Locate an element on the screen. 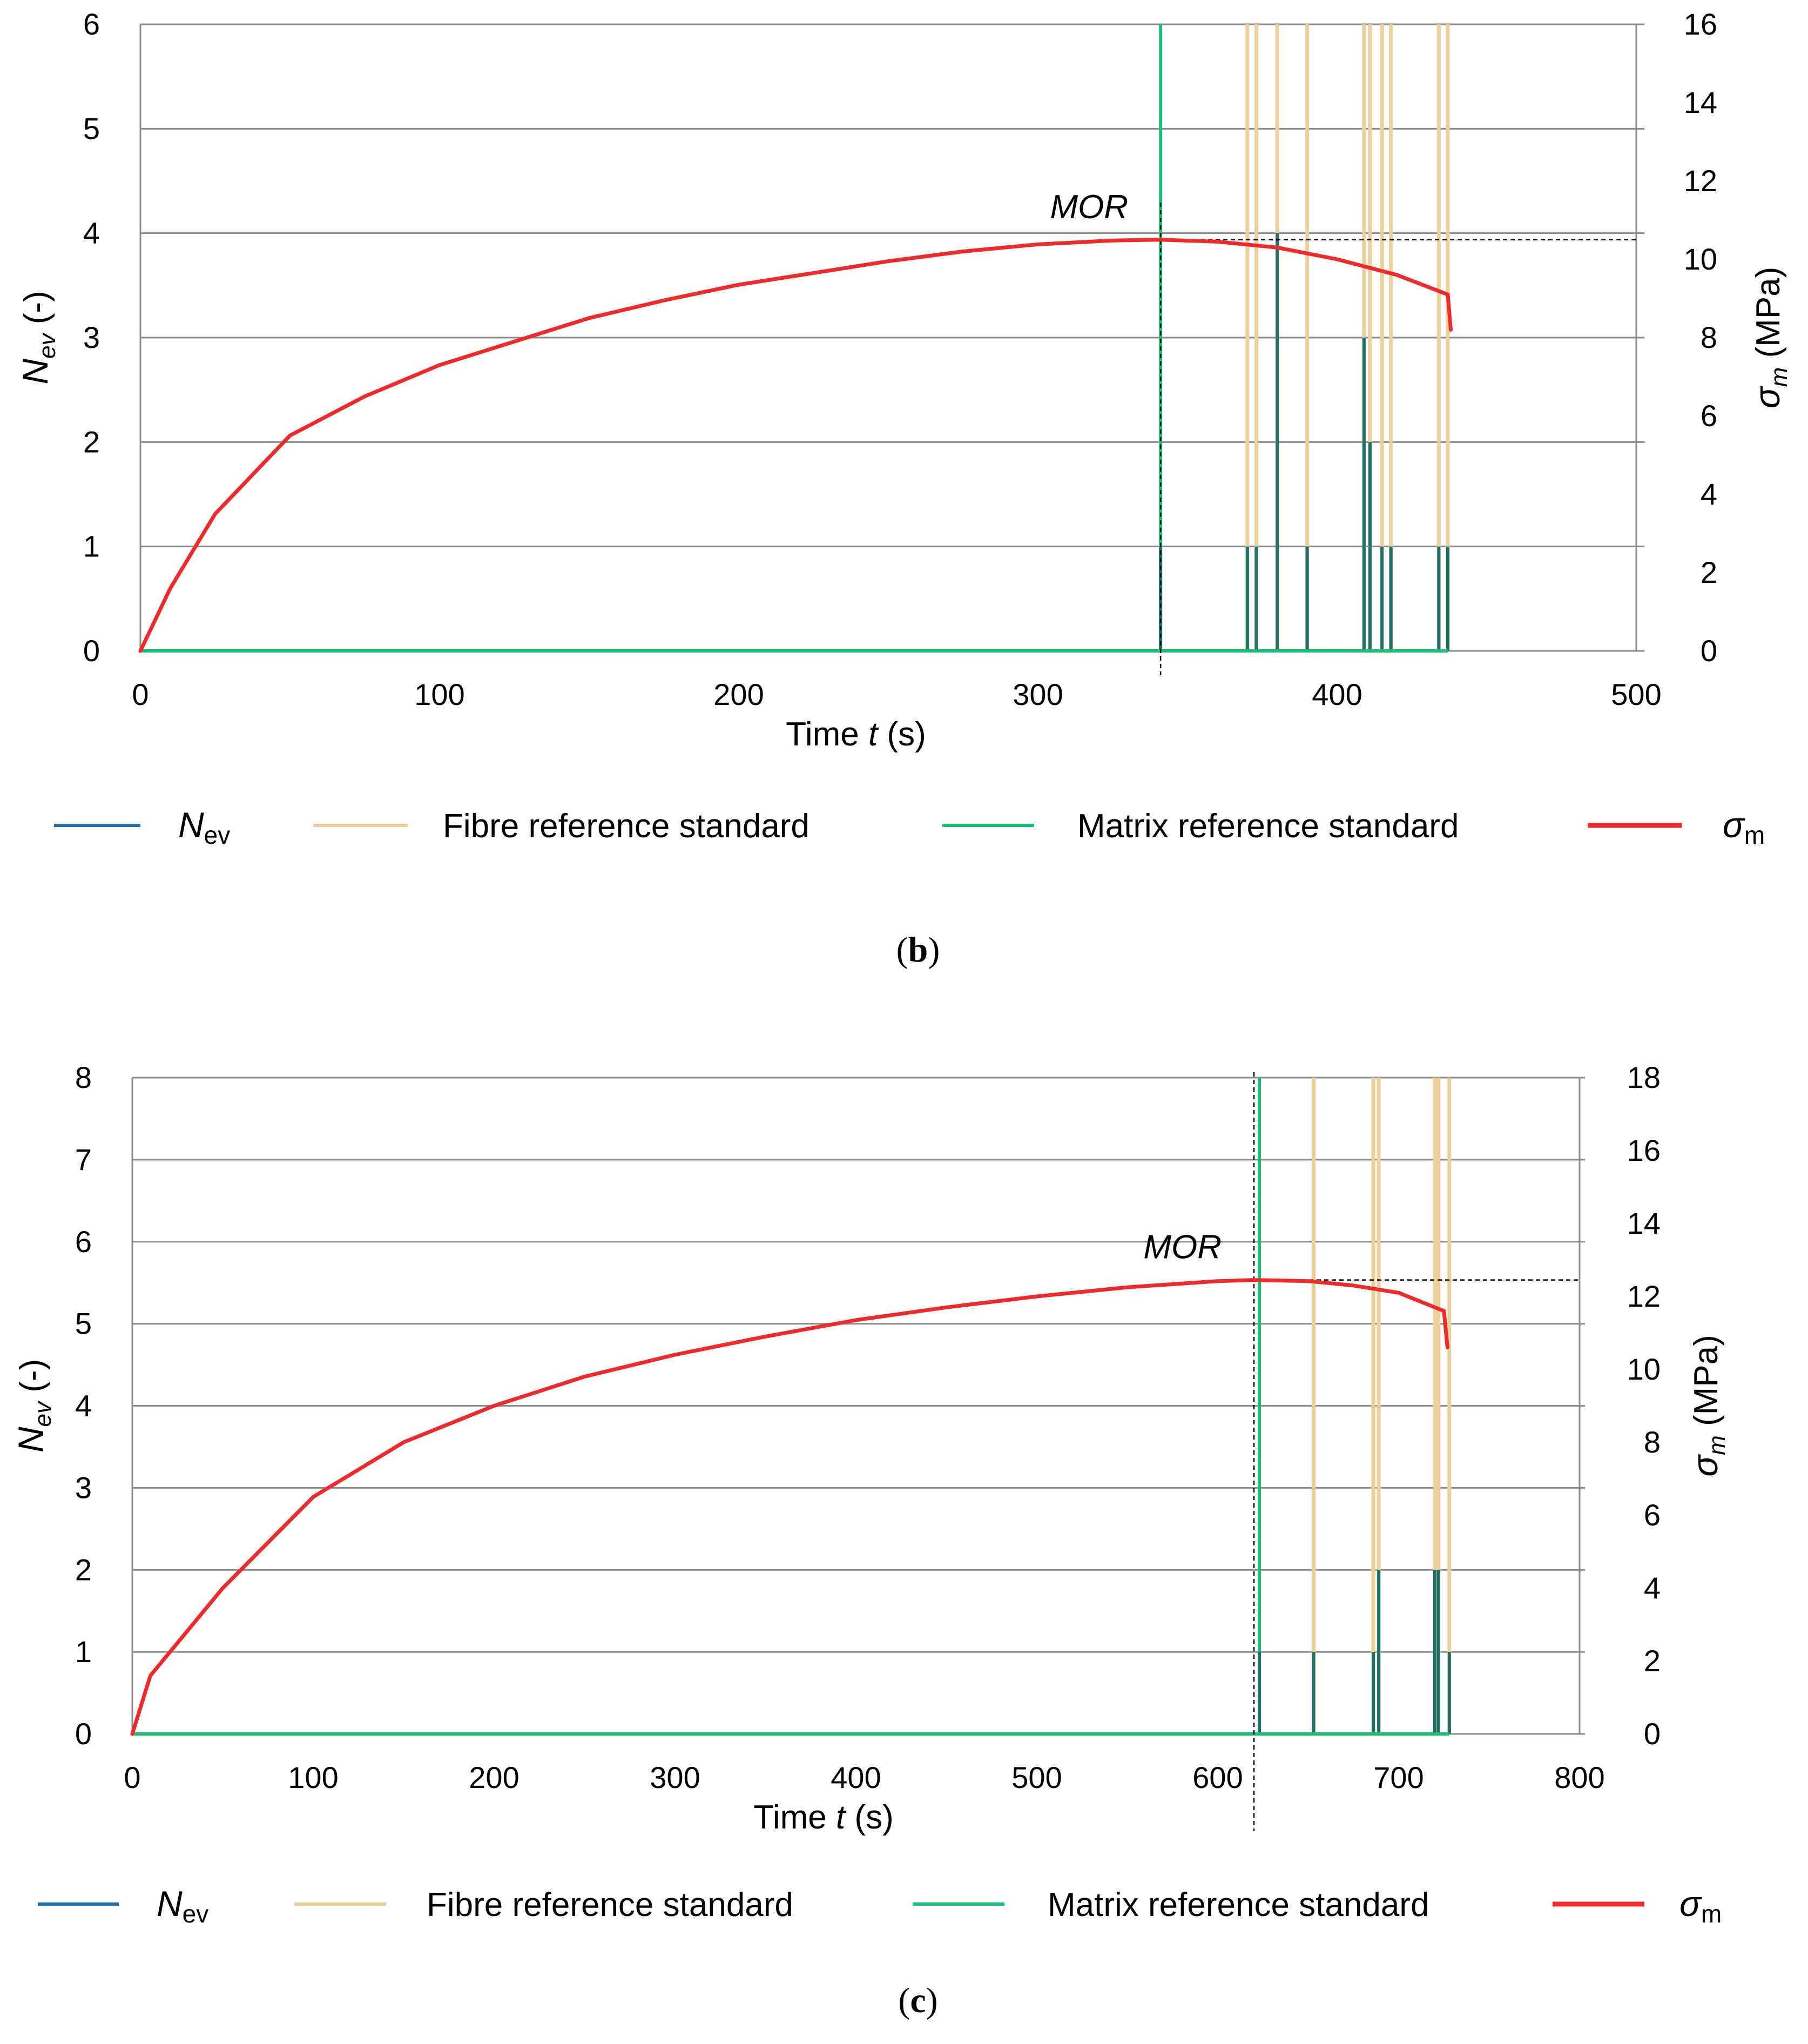 The width and height of the screenshot is (1808, 2044). x-tick-label: 600 is located at coordinates (1217, 1777).